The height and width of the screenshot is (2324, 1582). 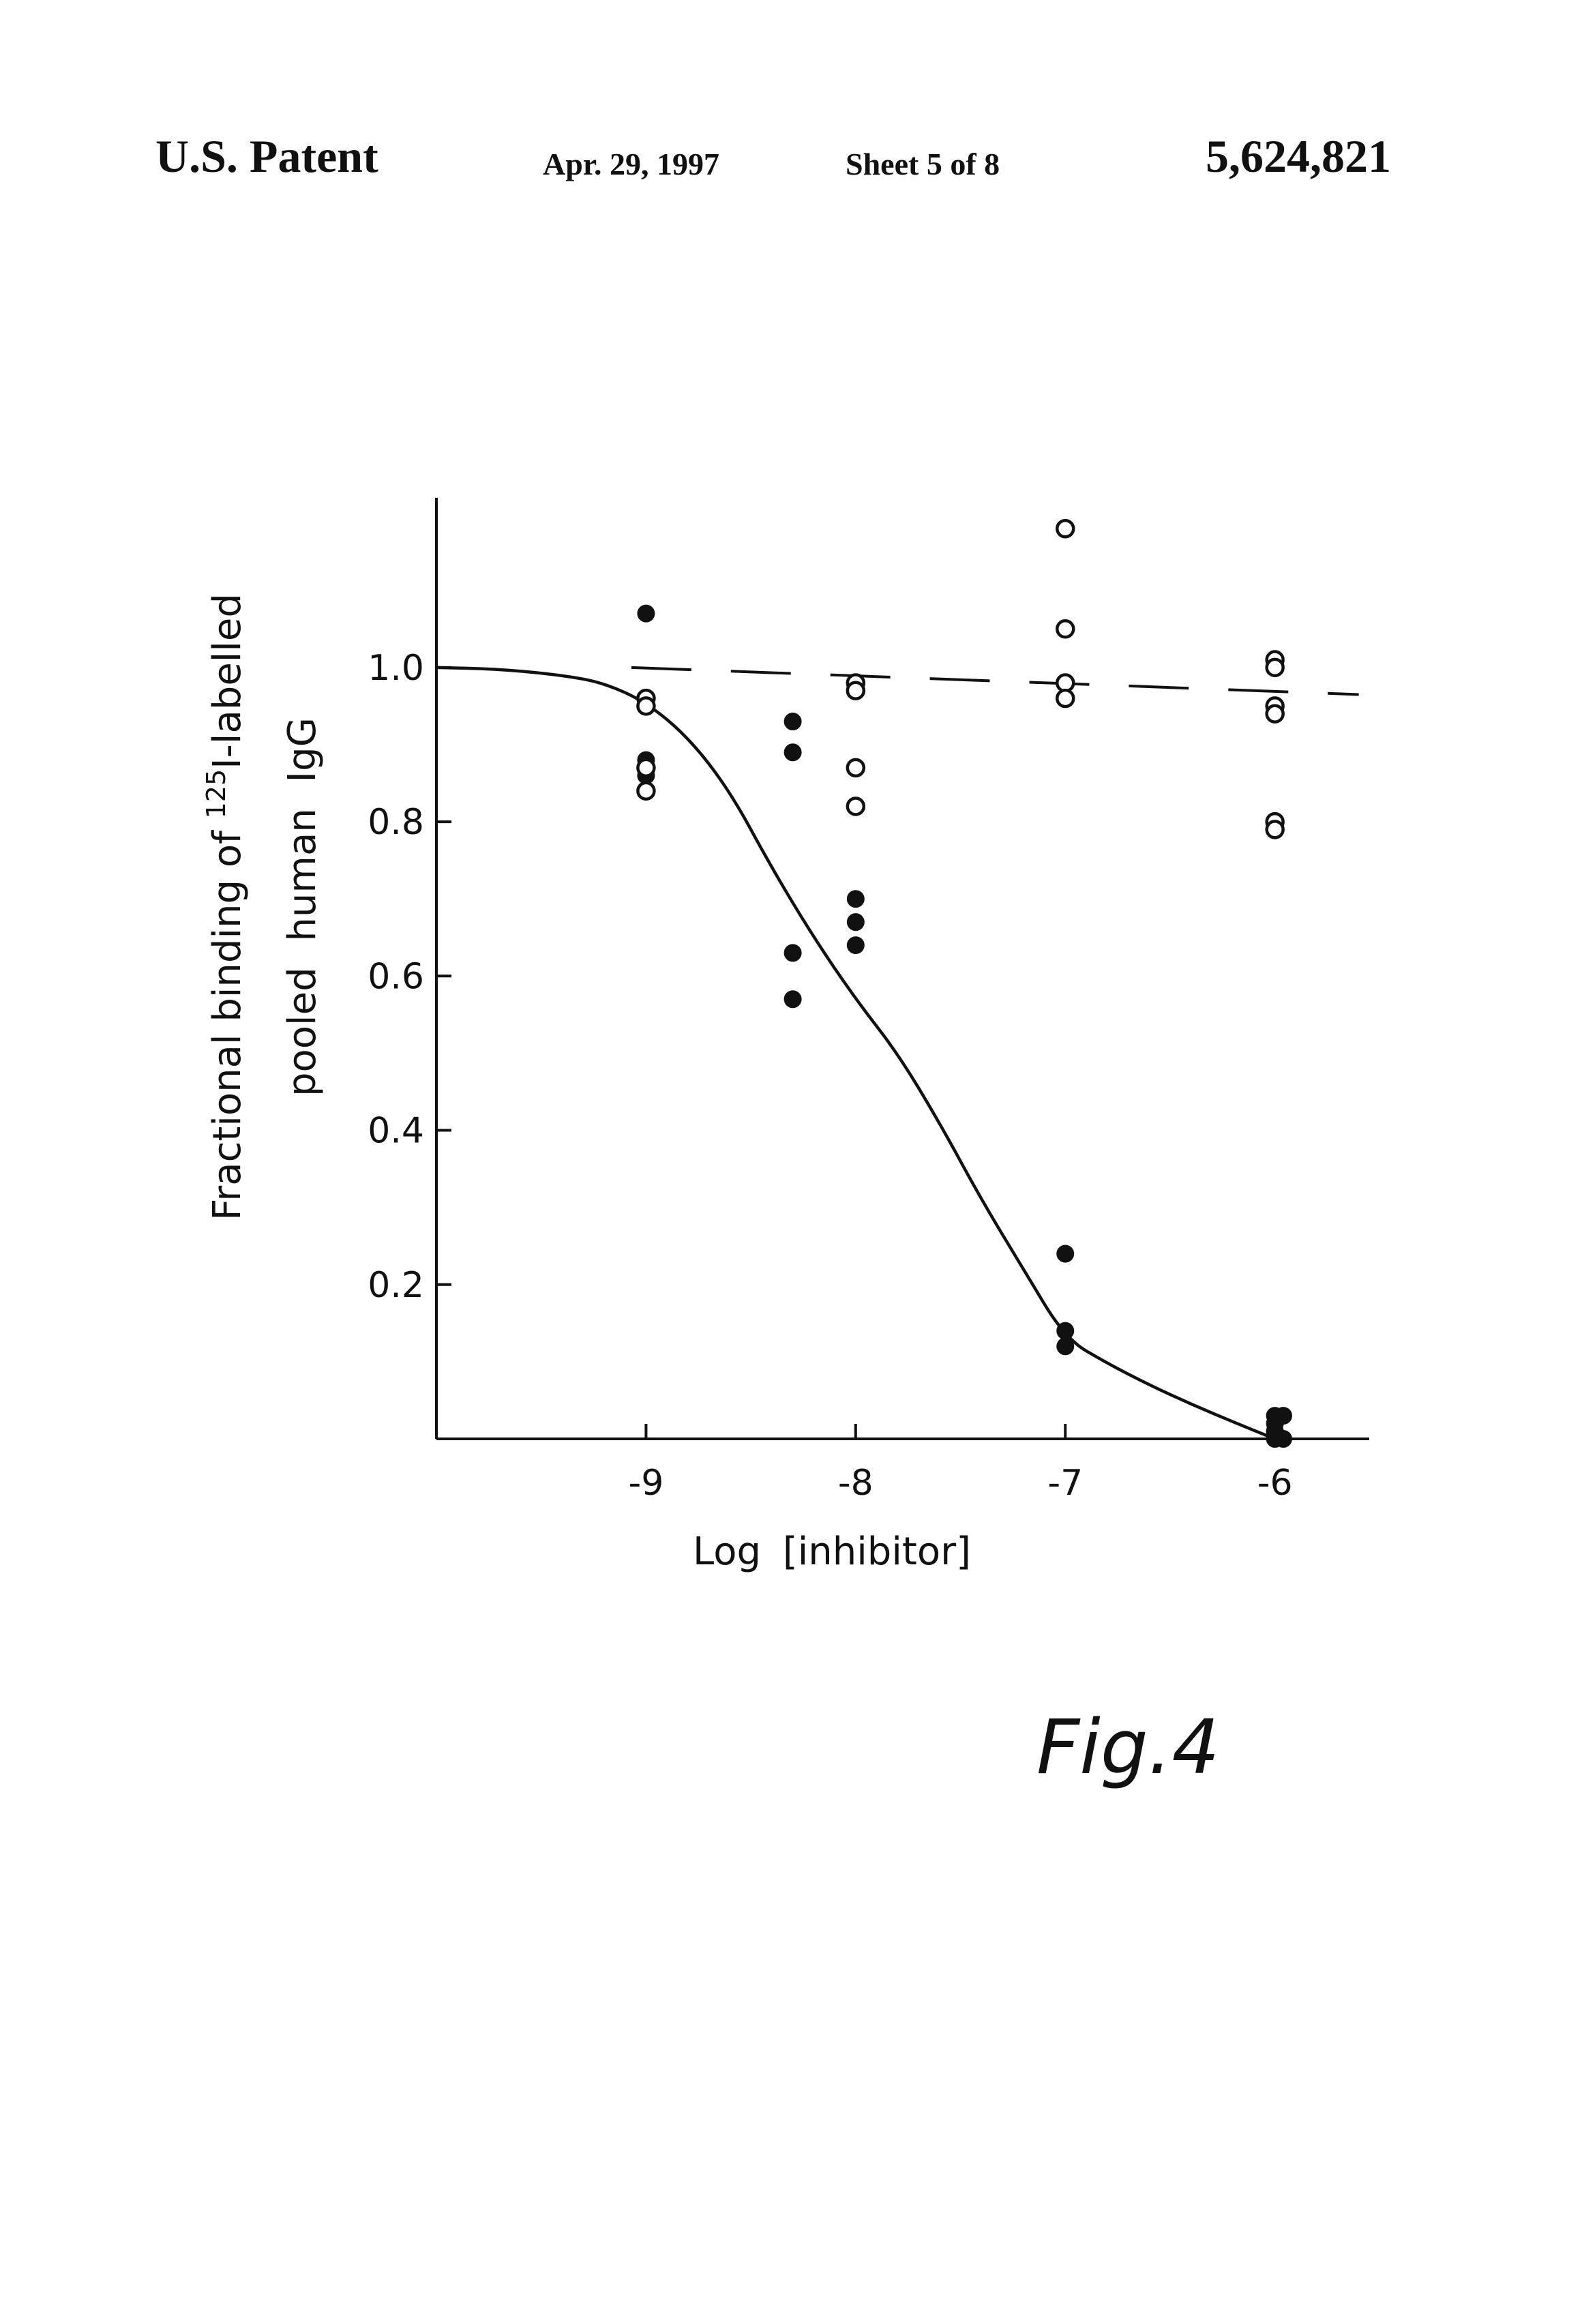 I want to click on x-axis-label: Log [inhibitor], so click(x=832, y=1552).